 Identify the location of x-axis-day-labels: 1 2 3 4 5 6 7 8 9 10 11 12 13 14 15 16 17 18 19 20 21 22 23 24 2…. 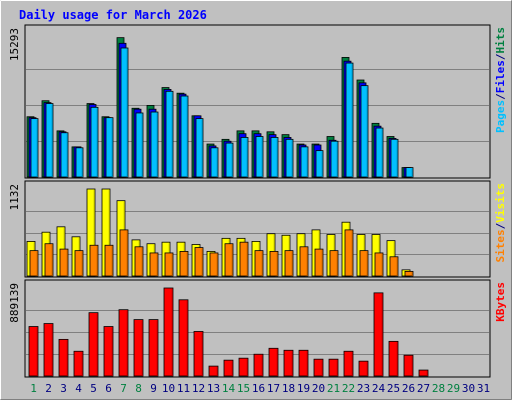
(260, 388).